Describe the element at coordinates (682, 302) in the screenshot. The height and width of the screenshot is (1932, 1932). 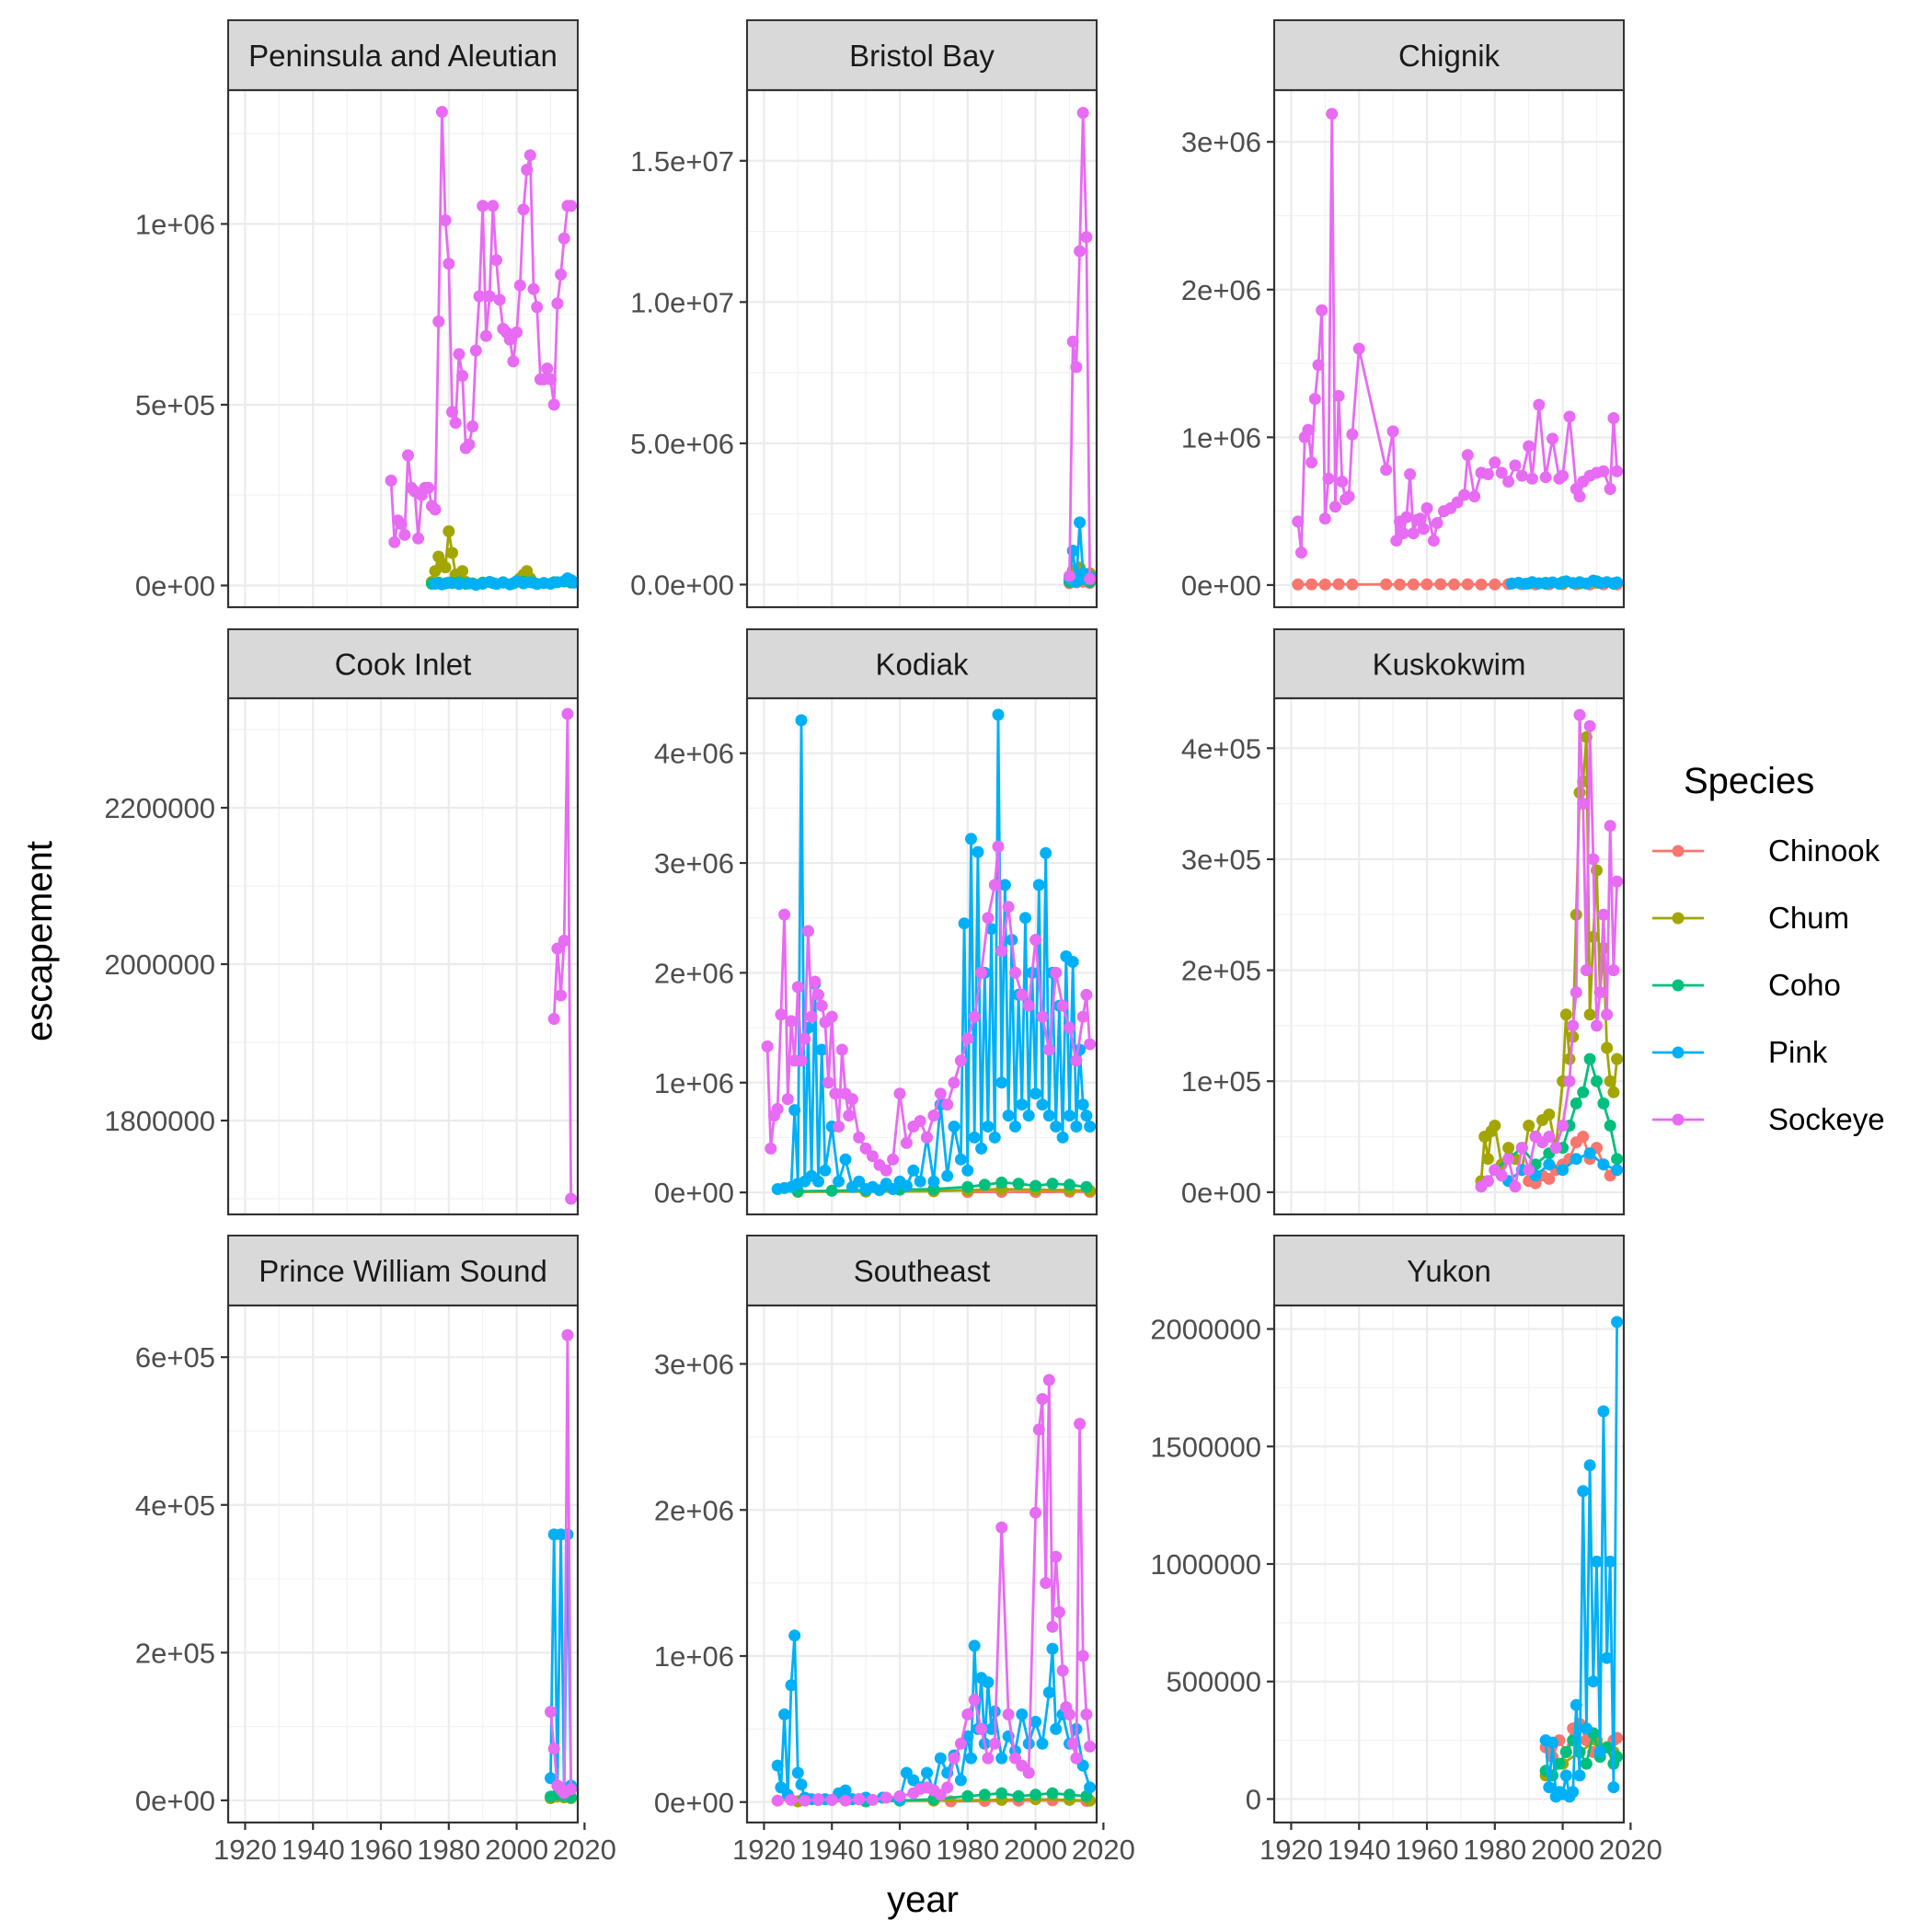
I see `y-tick-label: 1.0e+07` at that location.